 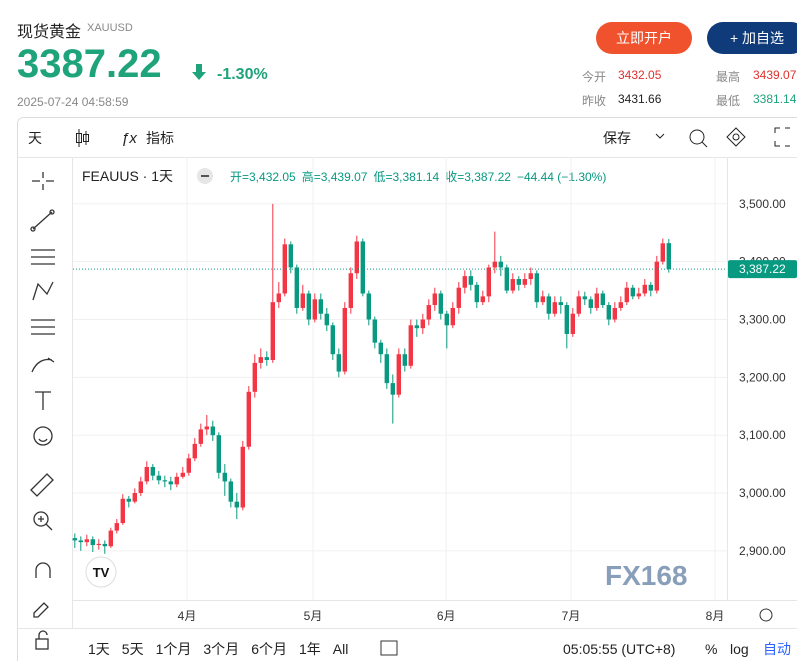 I want to click on y-tick-label: 3,500.00, so click(x=762, y=204).